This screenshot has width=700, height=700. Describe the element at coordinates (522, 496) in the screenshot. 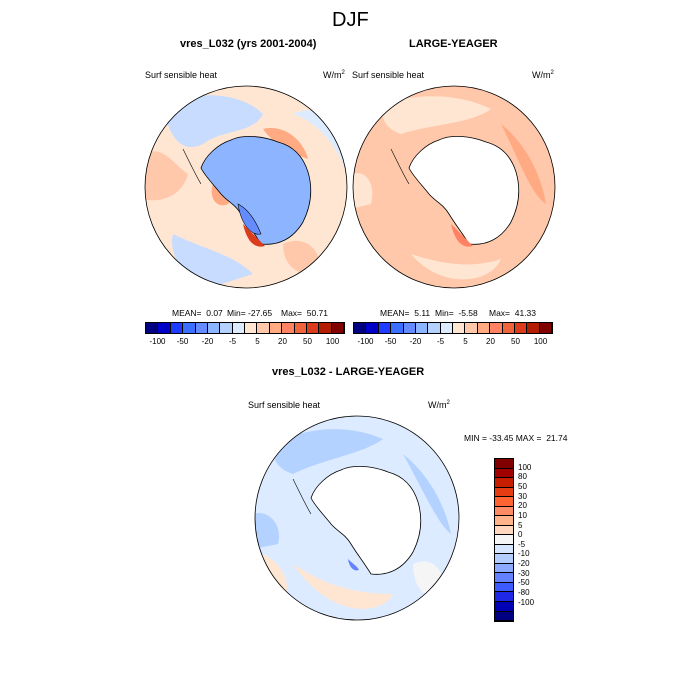

I see `colorbar-tick-label: 30` at that location.